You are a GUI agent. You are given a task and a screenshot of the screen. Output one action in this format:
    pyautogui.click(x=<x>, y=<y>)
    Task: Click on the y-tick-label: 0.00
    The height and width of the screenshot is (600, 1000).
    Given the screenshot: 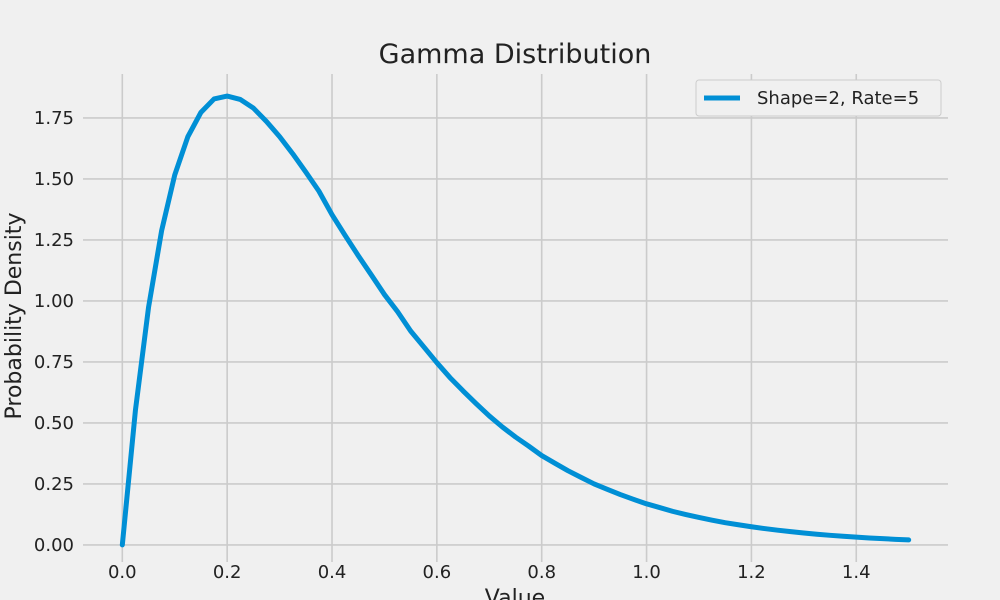 What is the action you would take?
    pyautogui.click(x=54, y=545)
    